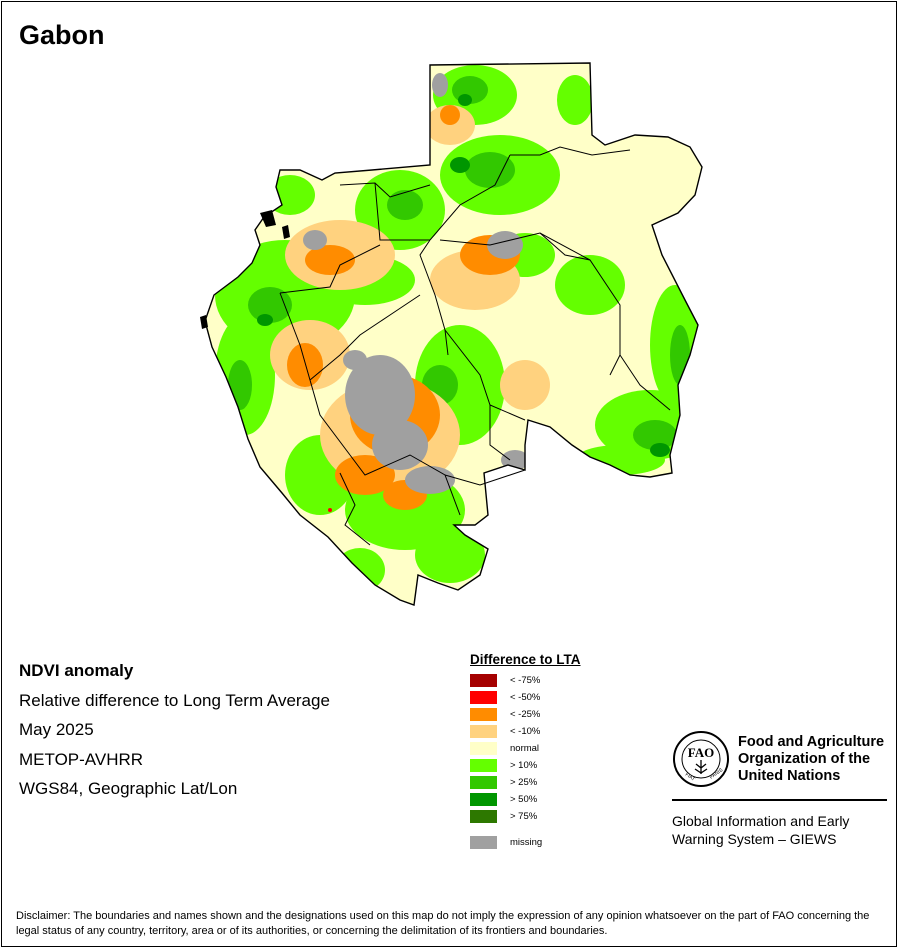 This screenshot has width=900, height=950. Describe the element at coordinates (779, 800) in the screenshot. I see `fao-divider` at that location.